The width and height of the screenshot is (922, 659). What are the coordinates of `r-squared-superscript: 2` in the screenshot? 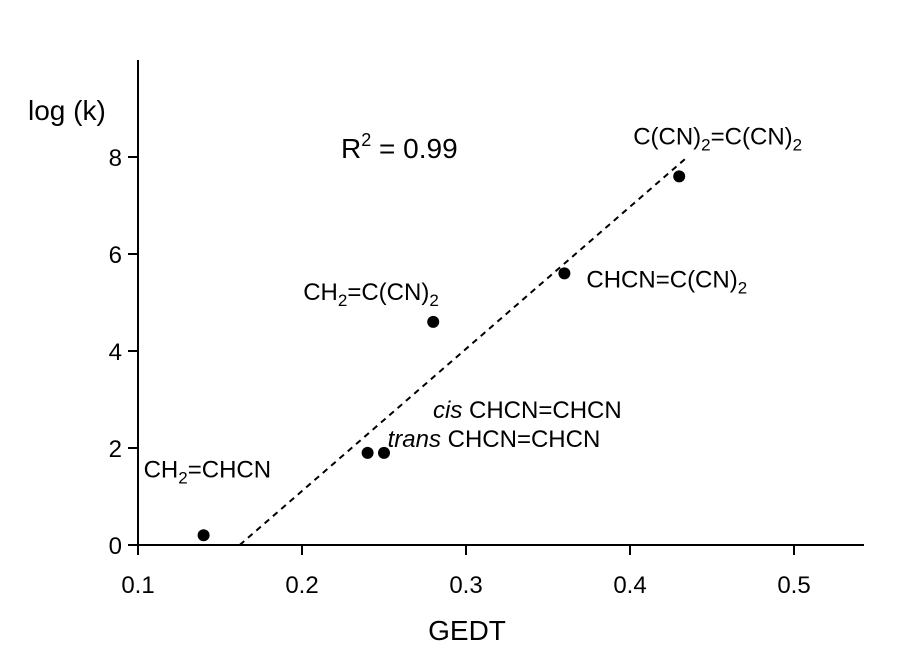 It's located at (366, 140).